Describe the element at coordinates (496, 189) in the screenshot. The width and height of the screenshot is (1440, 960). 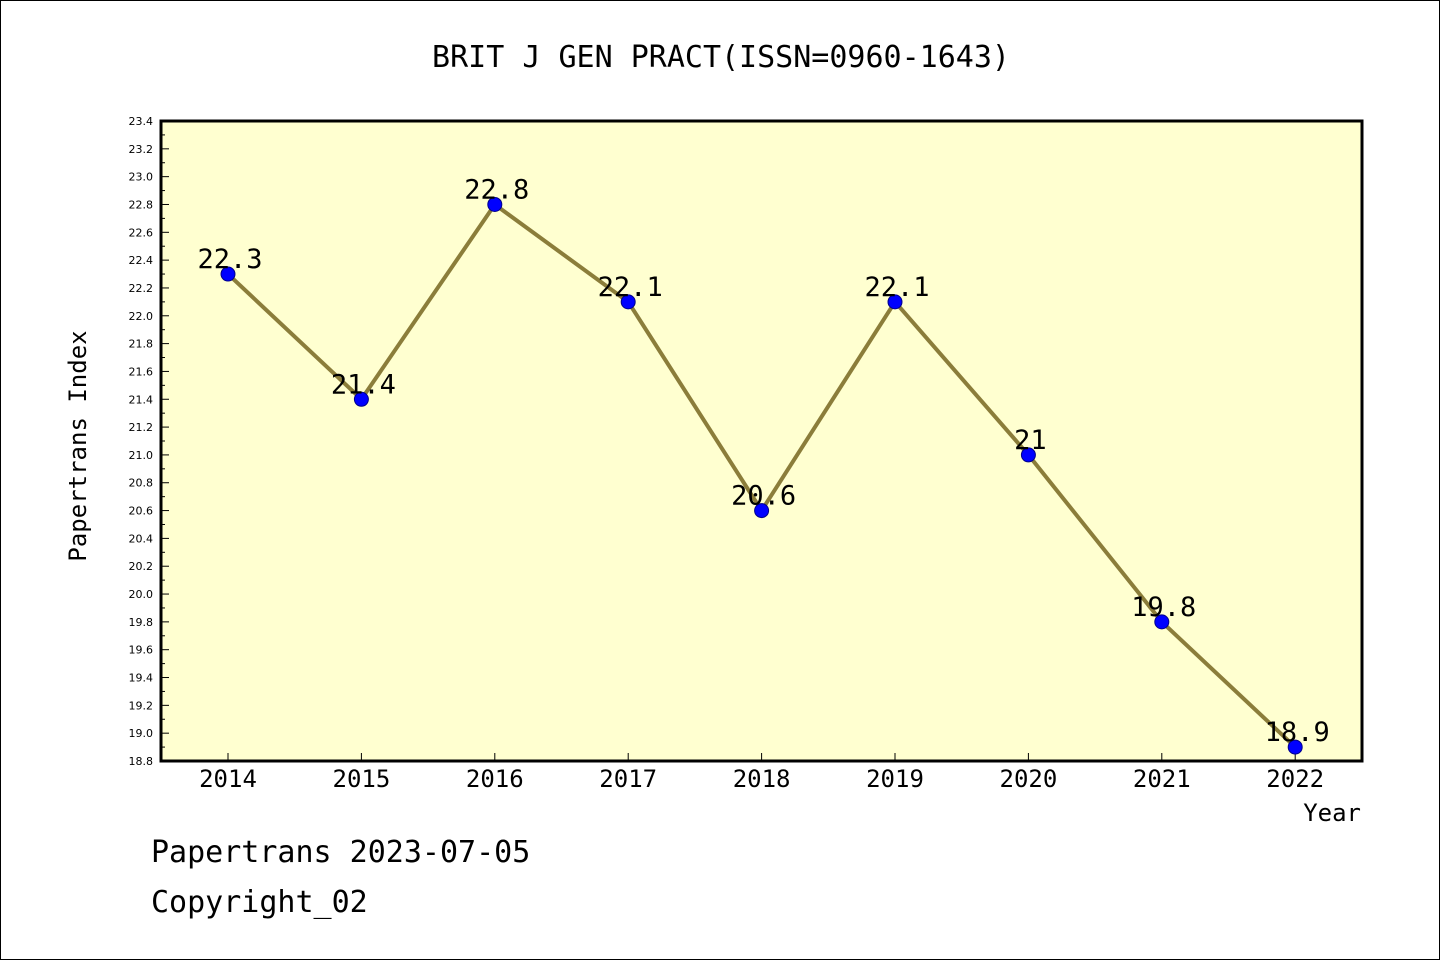
I see `data-label: 22.8` at that location.